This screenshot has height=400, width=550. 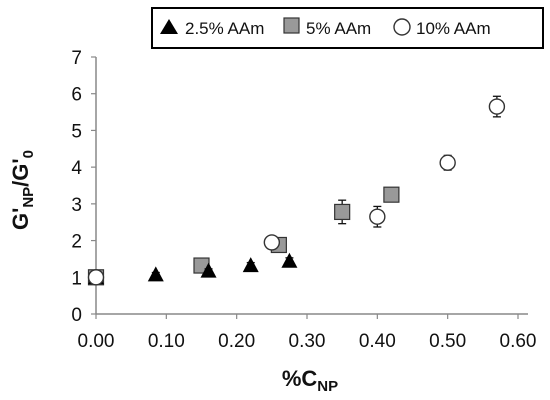 I want to click on legend: 2.5% AAm 5% AAm 10% AAm, so click(x=347, y=28).